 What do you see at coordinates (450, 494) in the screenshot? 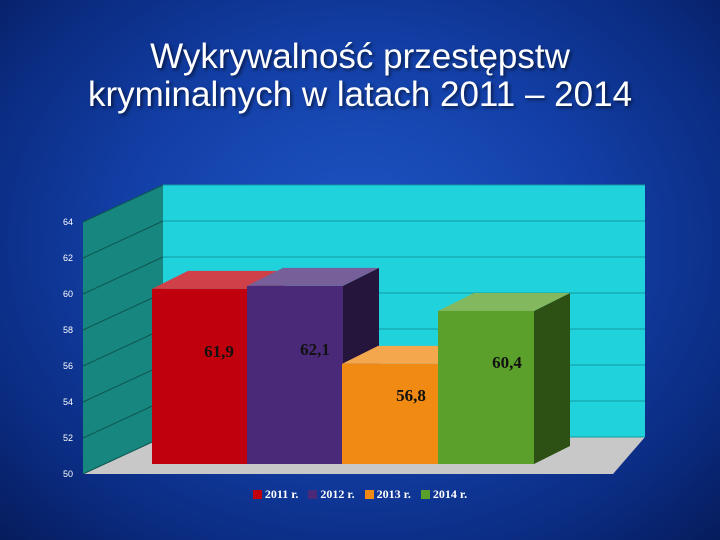
I see `legend-label: 2014 r.` at bounding box center [450, 494].